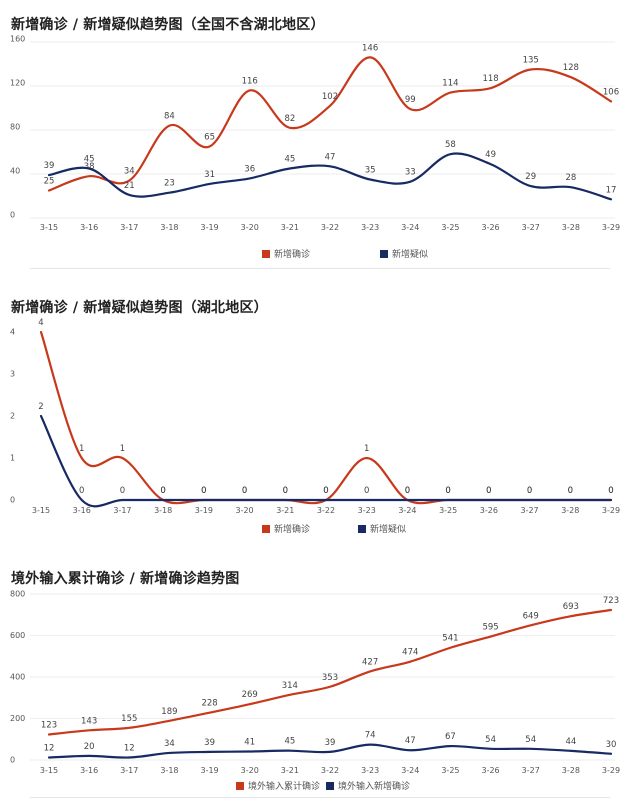 This screenshot has width=640, height=800. What do you see at coordinates (330, 157) in the screenshot?
I see `data-label: 47` at bounding box center [330, 157].